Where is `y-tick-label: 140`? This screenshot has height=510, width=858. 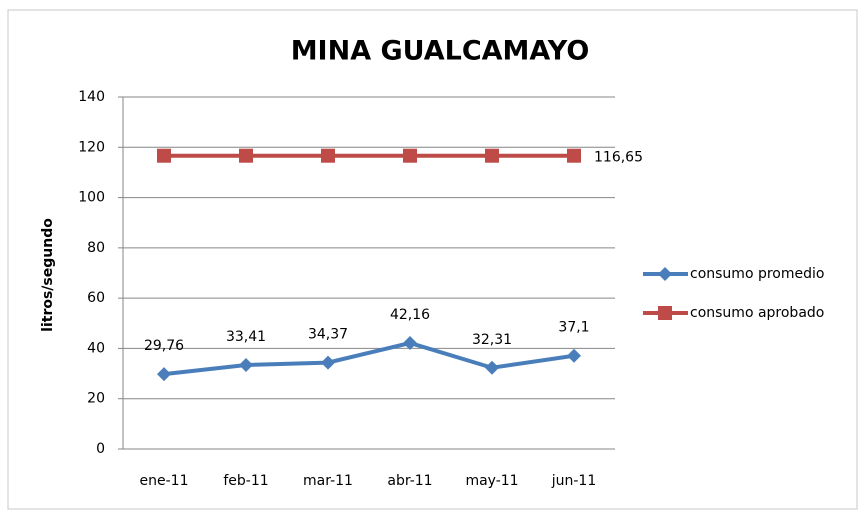
y-tick-label: 140 is located at coordinates (91, 97).